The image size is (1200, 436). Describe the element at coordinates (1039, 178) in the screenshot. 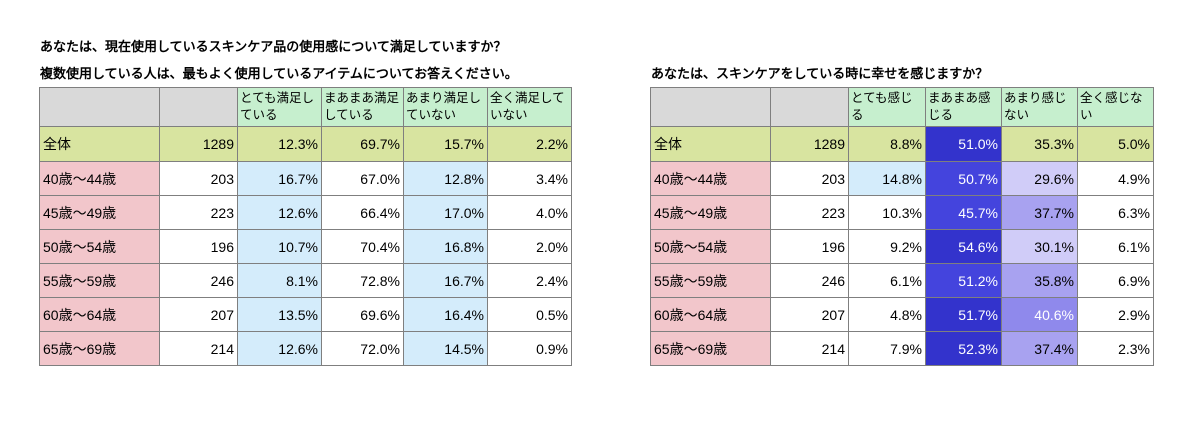

I see `value-cell: 29.6%` at that location.